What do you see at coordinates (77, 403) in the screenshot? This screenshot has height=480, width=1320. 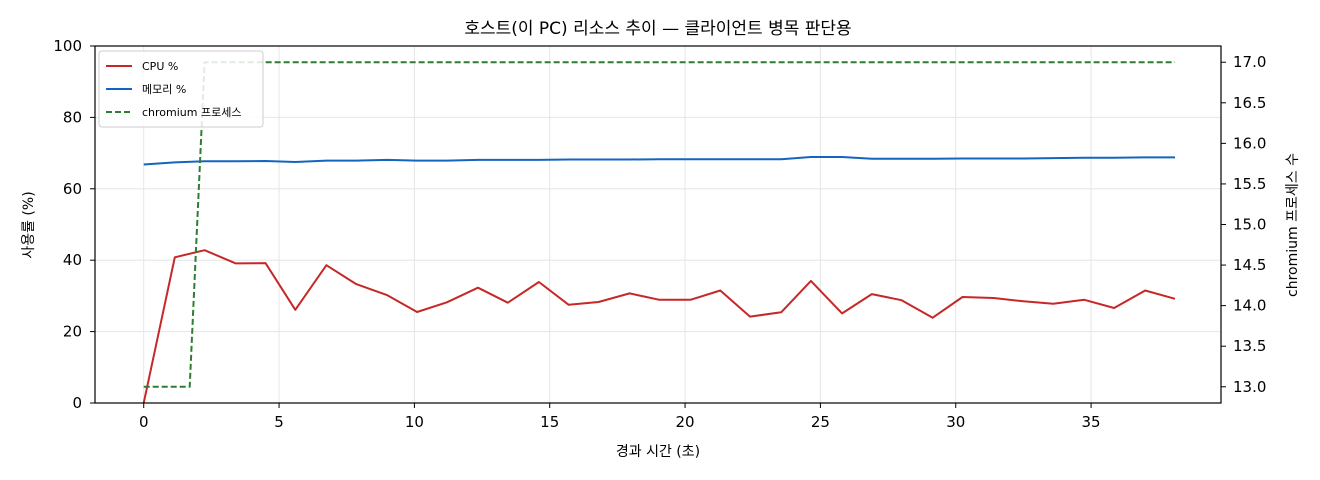 I see `y-tick-label: 0` at bounding box center [77, 403].